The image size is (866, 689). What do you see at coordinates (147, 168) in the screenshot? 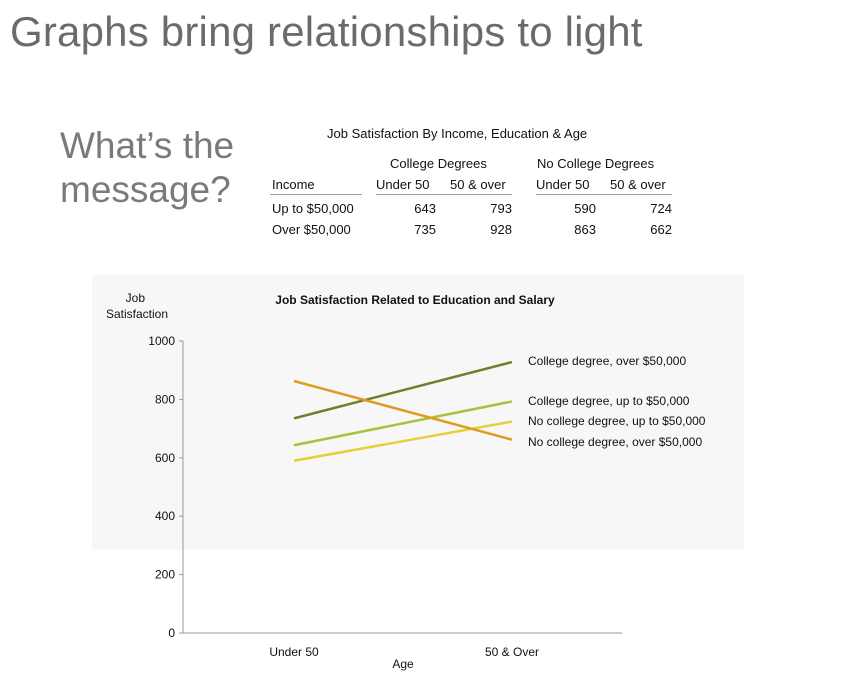
I see `question-text: What’s the message?` at bounding box center [147, 168].